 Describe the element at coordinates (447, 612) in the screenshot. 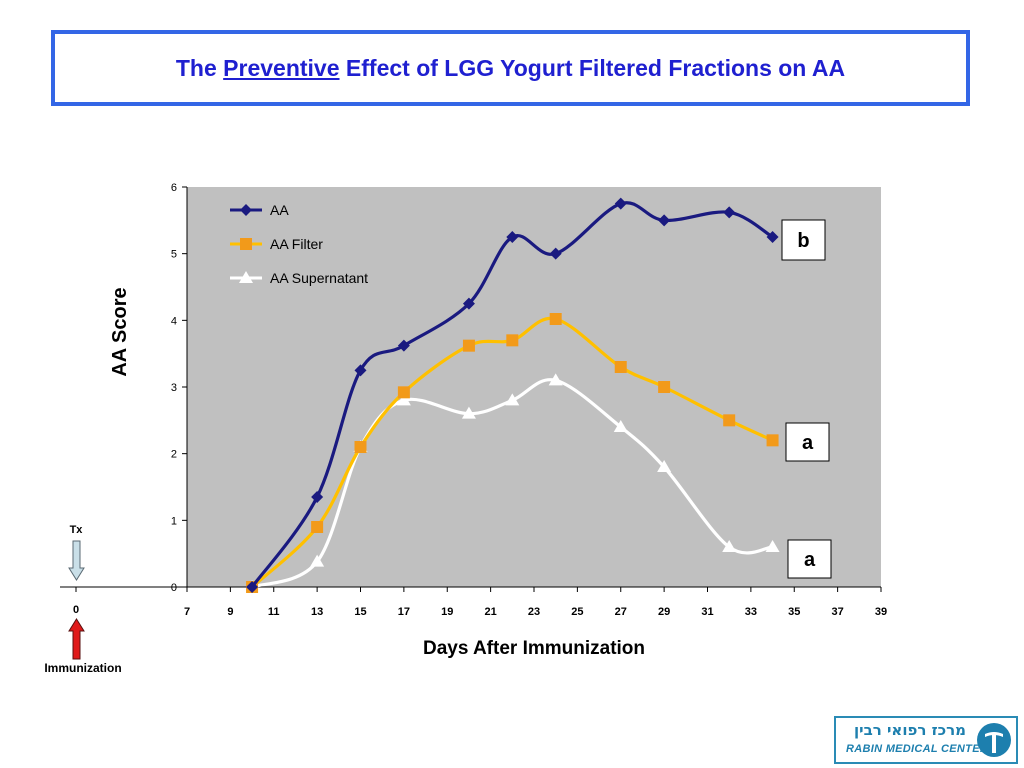

I see `x-tick-label: 19` at that location.